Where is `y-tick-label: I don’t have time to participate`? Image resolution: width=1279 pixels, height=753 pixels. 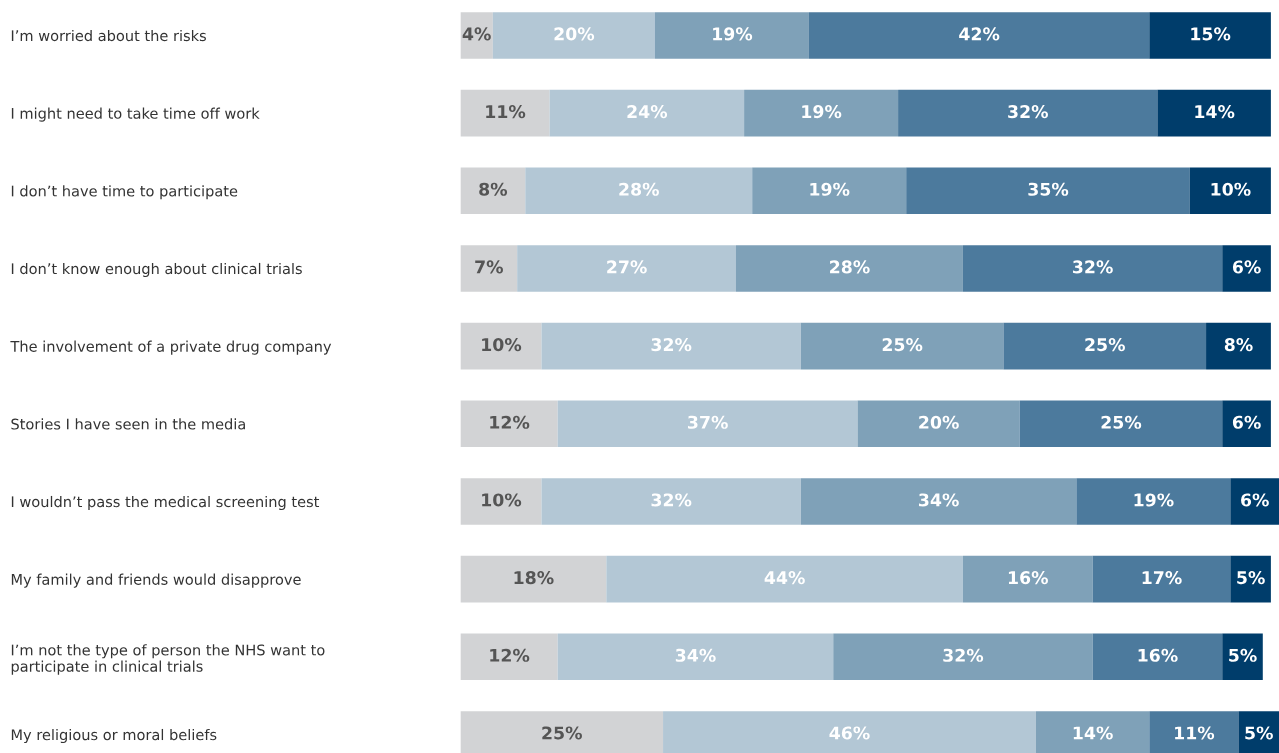
y-tick-label: I don’t have time to participate is located at coordinates (124, 192).